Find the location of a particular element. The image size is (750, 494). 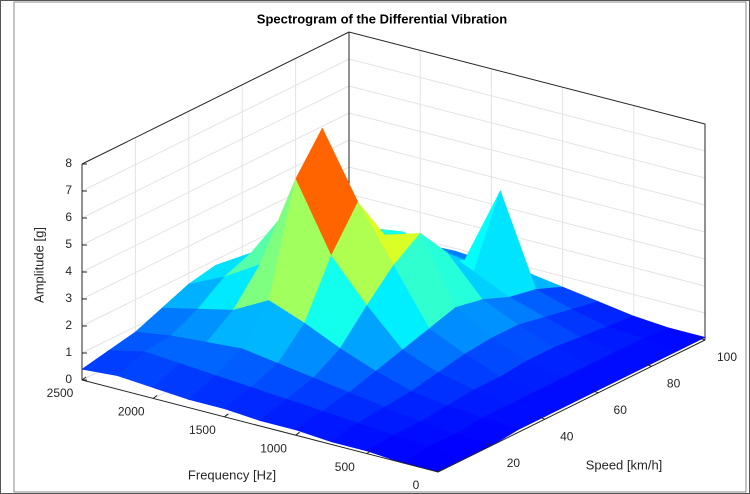

y-tick-label: 40 is located at coordinates (567, 436).